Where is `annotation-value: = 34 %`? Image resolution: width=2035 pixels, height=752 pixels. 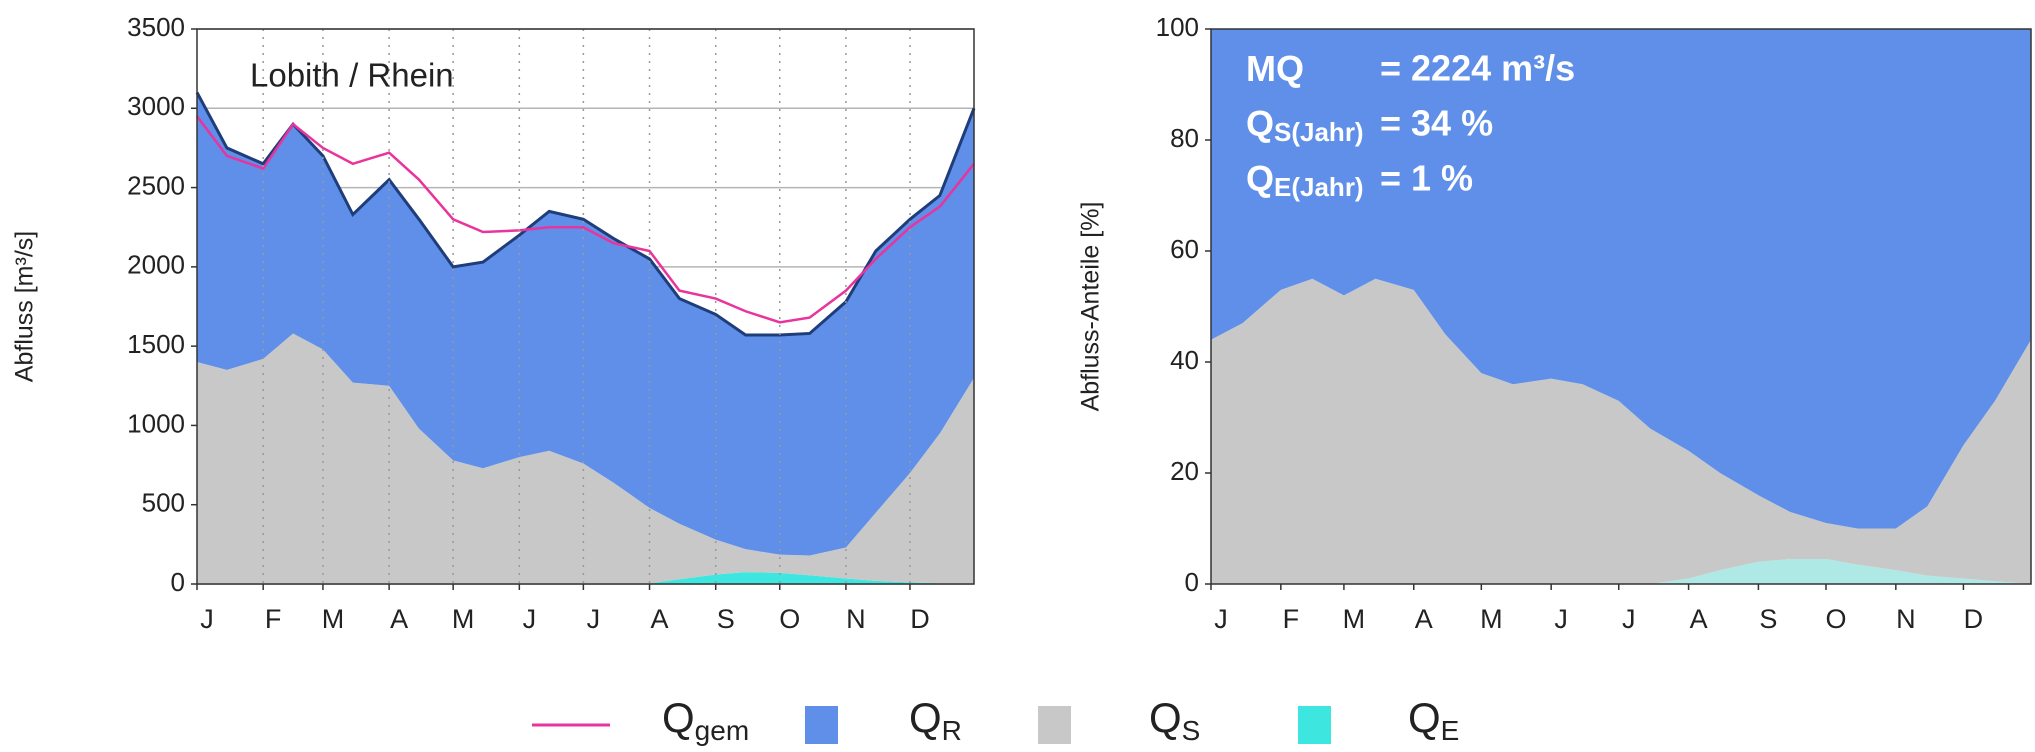 annotation-value: = 34 % is located at coordinates (1436, 123).